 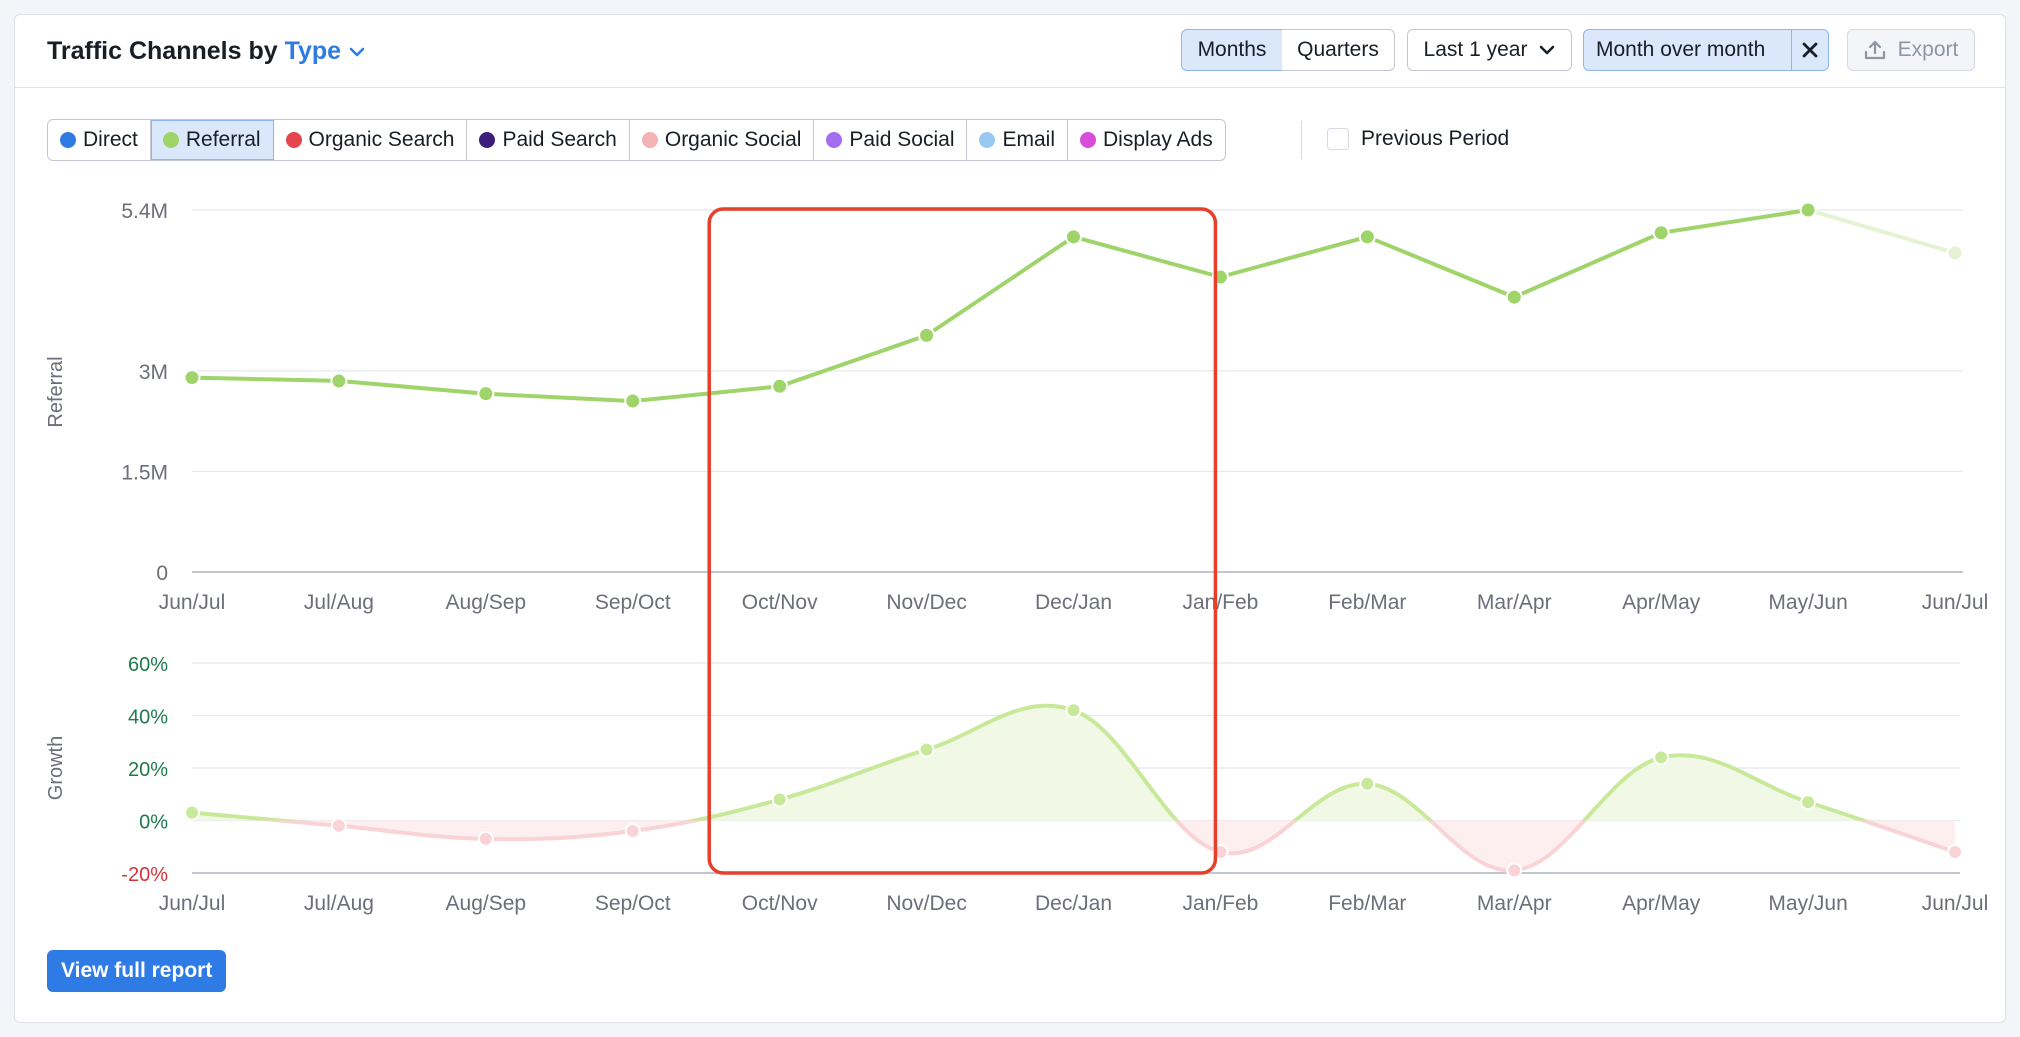 I want to click on legend-item-email: Email, so click(x=1017, y=140).